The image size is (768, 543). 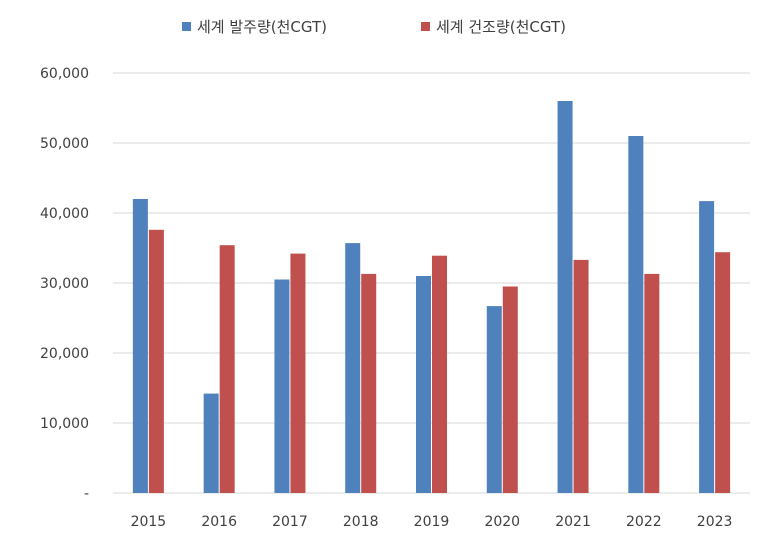 What do you see at coordinates (636, 314) in the screenshot?
I see `bar-order-2022` at bounding box center [636, 314].